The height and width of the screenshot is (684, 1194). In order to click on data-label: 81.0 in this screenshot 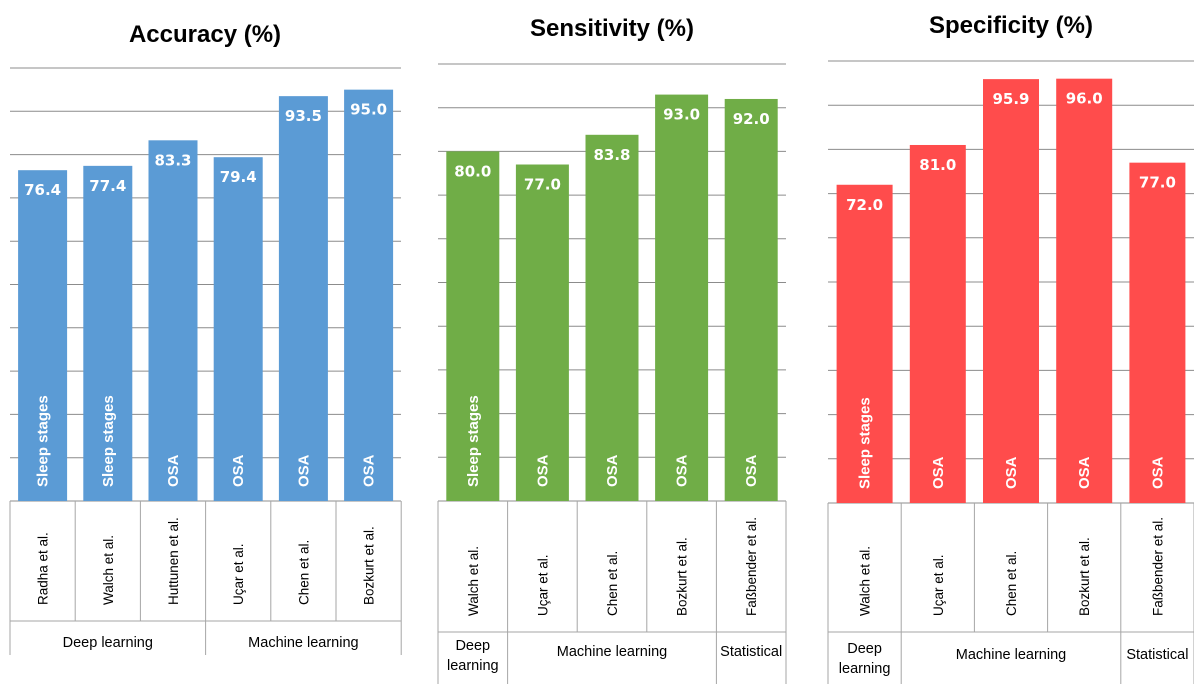, I will do `click(937, 165)`.